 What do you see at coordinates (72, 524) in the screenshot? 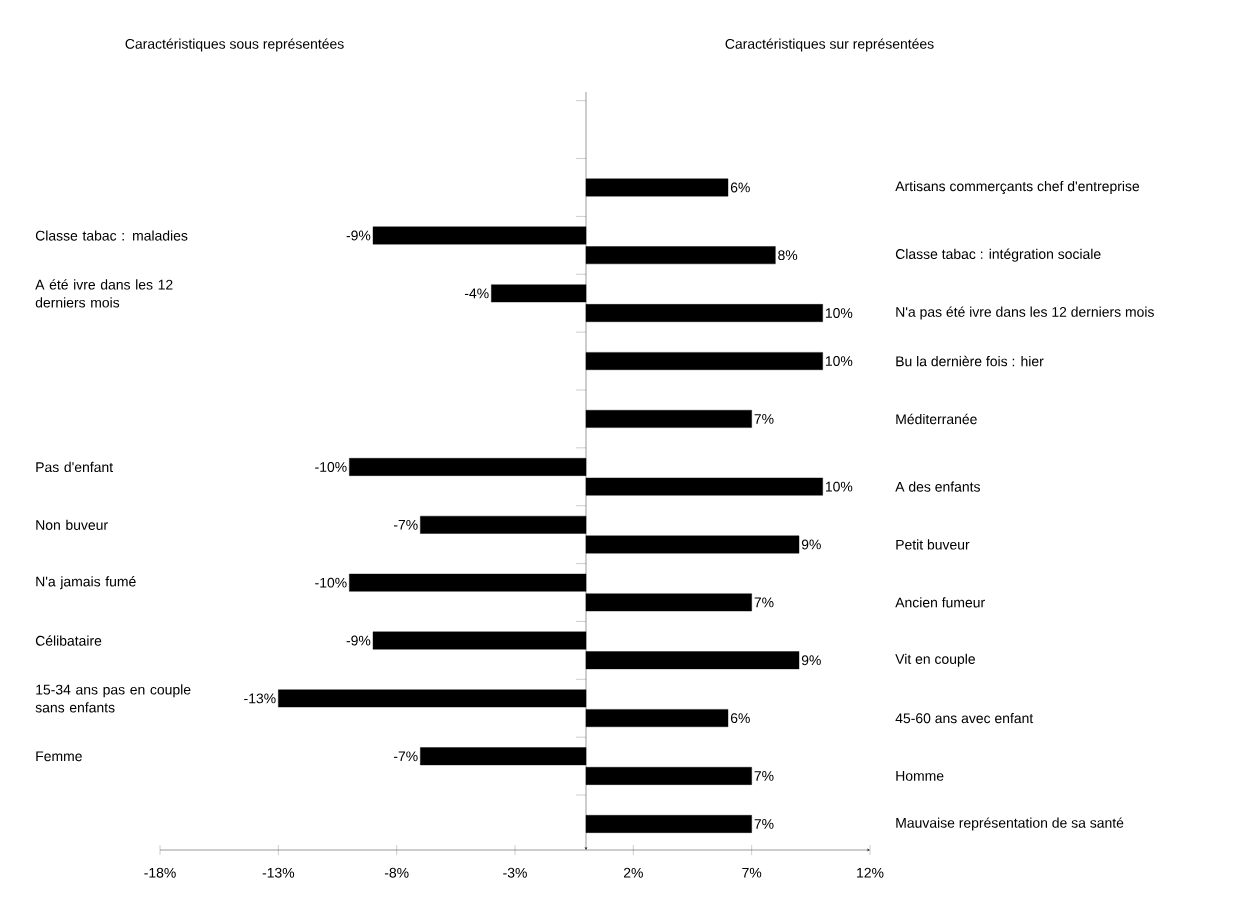
I see `y-tick-label: Non buveur` at bounding box center [72, 524].